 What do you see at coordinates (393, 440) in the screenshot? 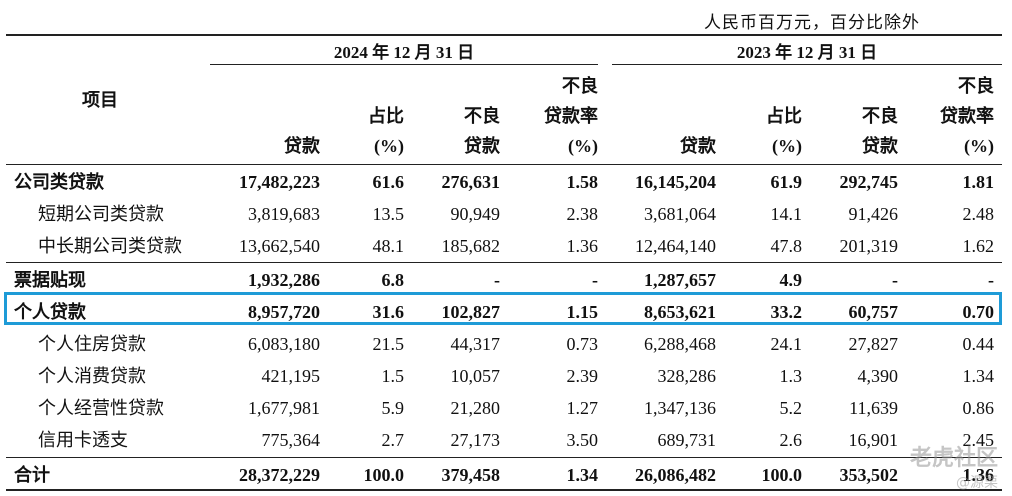
I see `cell-share-2024: 2.7` at bounding box center [393, 440].